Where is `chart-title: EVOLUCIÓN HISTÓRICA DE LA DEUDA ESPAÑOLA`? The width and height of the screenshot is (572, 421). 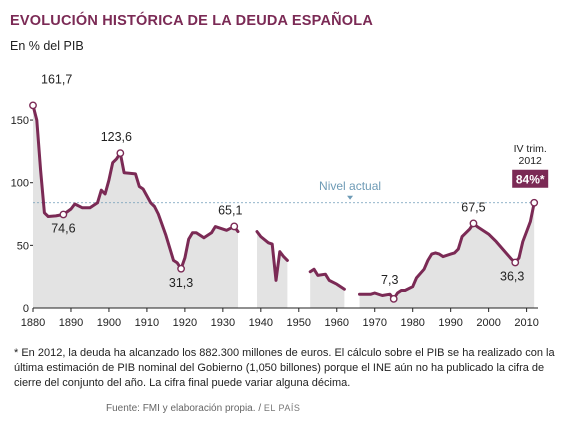 chart-title: EVOLUCIÓN HISTÓRICA DE LA DEUDA ESPAÑOLA is located at coordinates (191, 21).